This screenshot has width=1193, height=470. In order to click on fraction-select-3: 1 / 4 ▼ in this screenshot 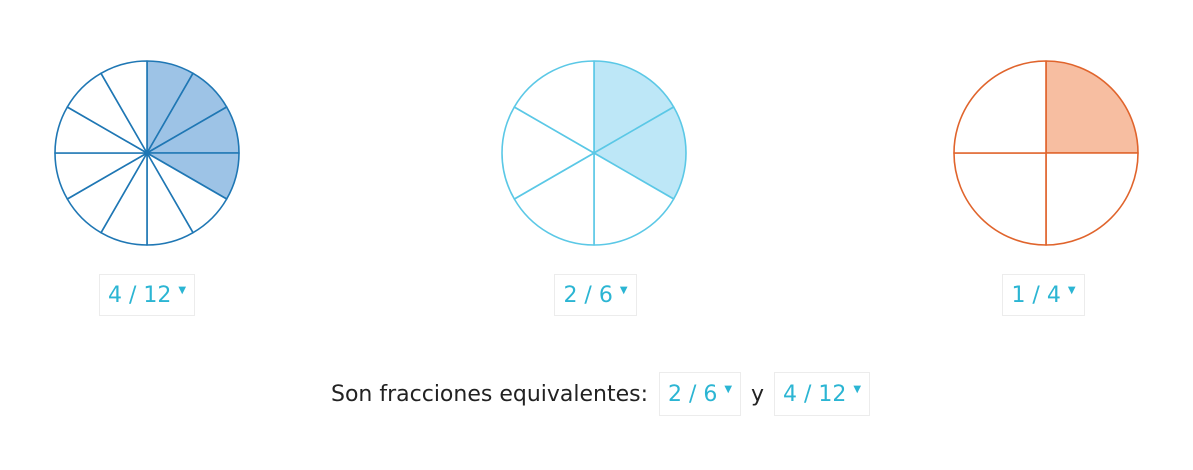, I will do `click(1043, 295)`.